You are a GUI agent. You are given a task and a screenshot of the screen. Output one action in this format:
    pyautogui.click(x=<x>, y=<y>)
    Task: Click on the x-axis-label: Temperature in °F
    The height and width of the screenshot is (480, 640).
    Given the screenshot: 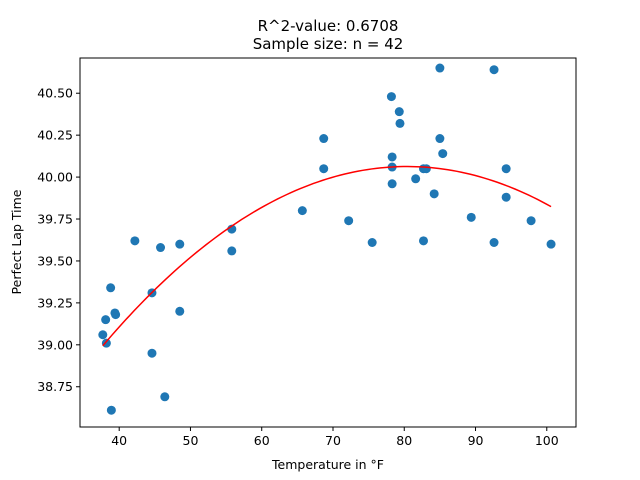 What is the action you would take?
    pyautogui.click(x=327, y=464)
    